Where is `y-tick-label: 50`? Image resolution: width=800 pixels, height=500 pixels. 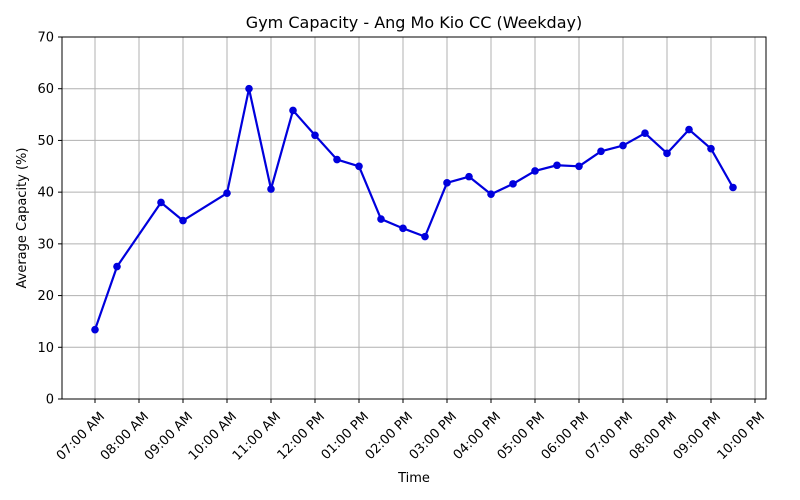 y-tick-label: 50 is located at coordinates (45, 141).